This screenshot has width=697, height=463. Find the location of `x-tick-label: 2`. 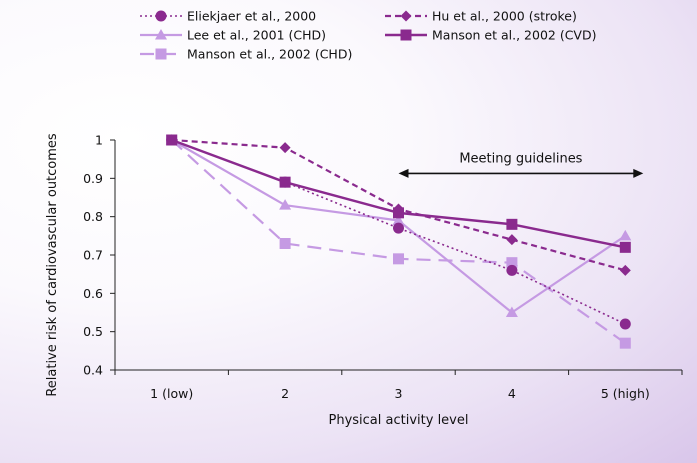

x-tick-label: 2 is located at coordinates (285, 393).